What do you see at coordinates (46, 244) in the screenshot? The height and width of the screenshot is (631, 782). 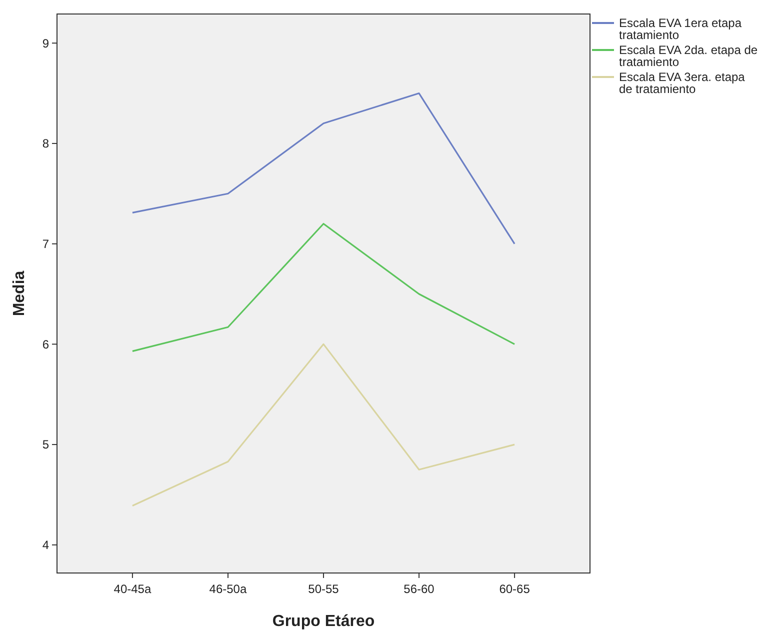 I see `y-tick-label: 7` at bounding box center [46, 244].